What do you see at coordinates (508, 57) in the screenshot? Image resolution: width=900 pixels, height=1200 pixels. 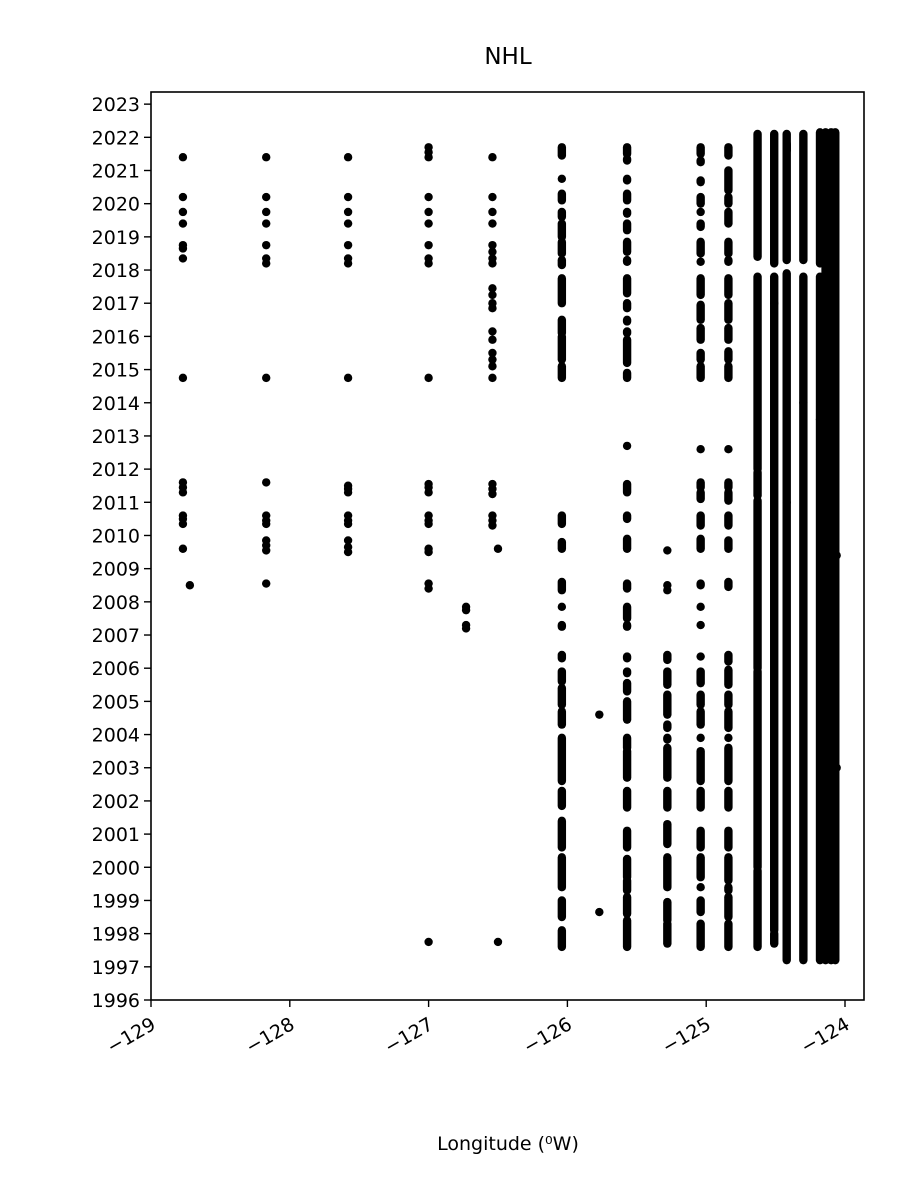 I see `chart-title: NHL` at bounding box center [508, 57].